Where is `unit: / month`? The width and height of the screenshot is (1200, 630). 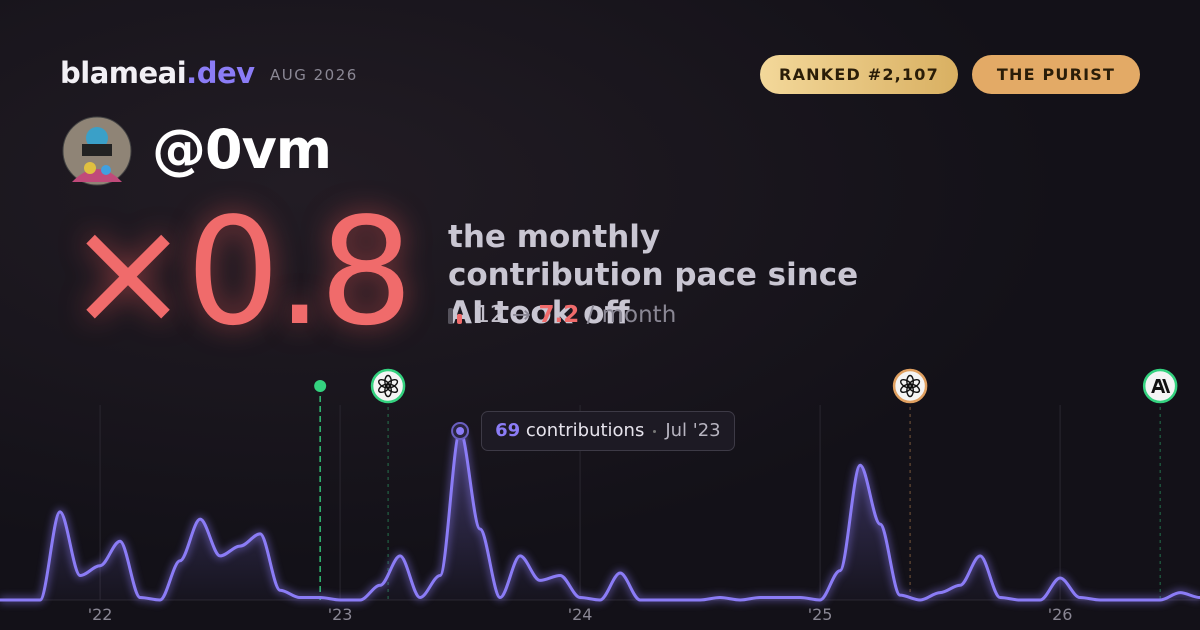
unit: / month is located at coordinates (631, 315).